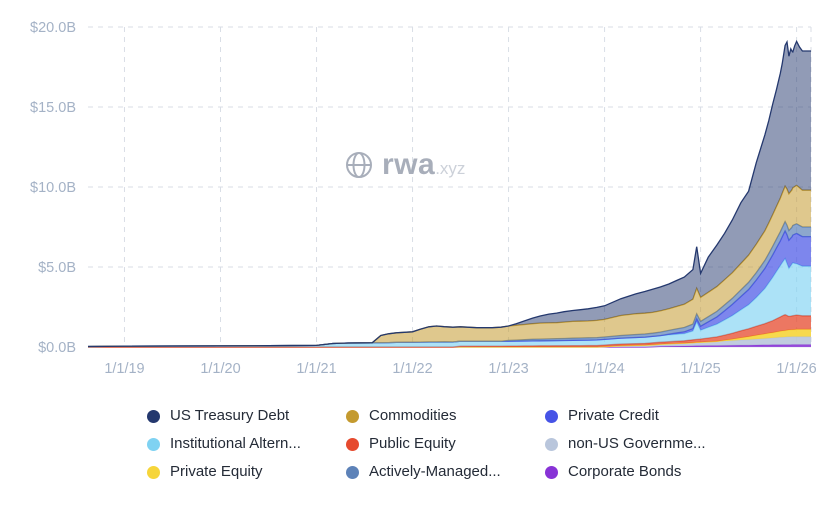 The width and height of the screenshot is (819, 518). What do you see at coordinates (551, 444) in the screenshot?
I see `legend-swatch-non-us-governme` at bounding box center [551, 444].